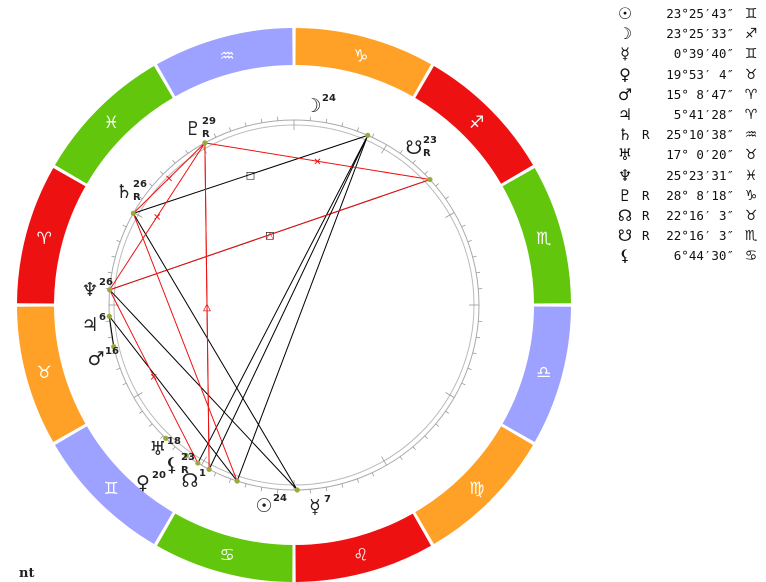 The width and height of the screenshot is (766, 582). I want to click on position-row: ☊ R 22°16′ 3″ ♉, so click(687, 216).